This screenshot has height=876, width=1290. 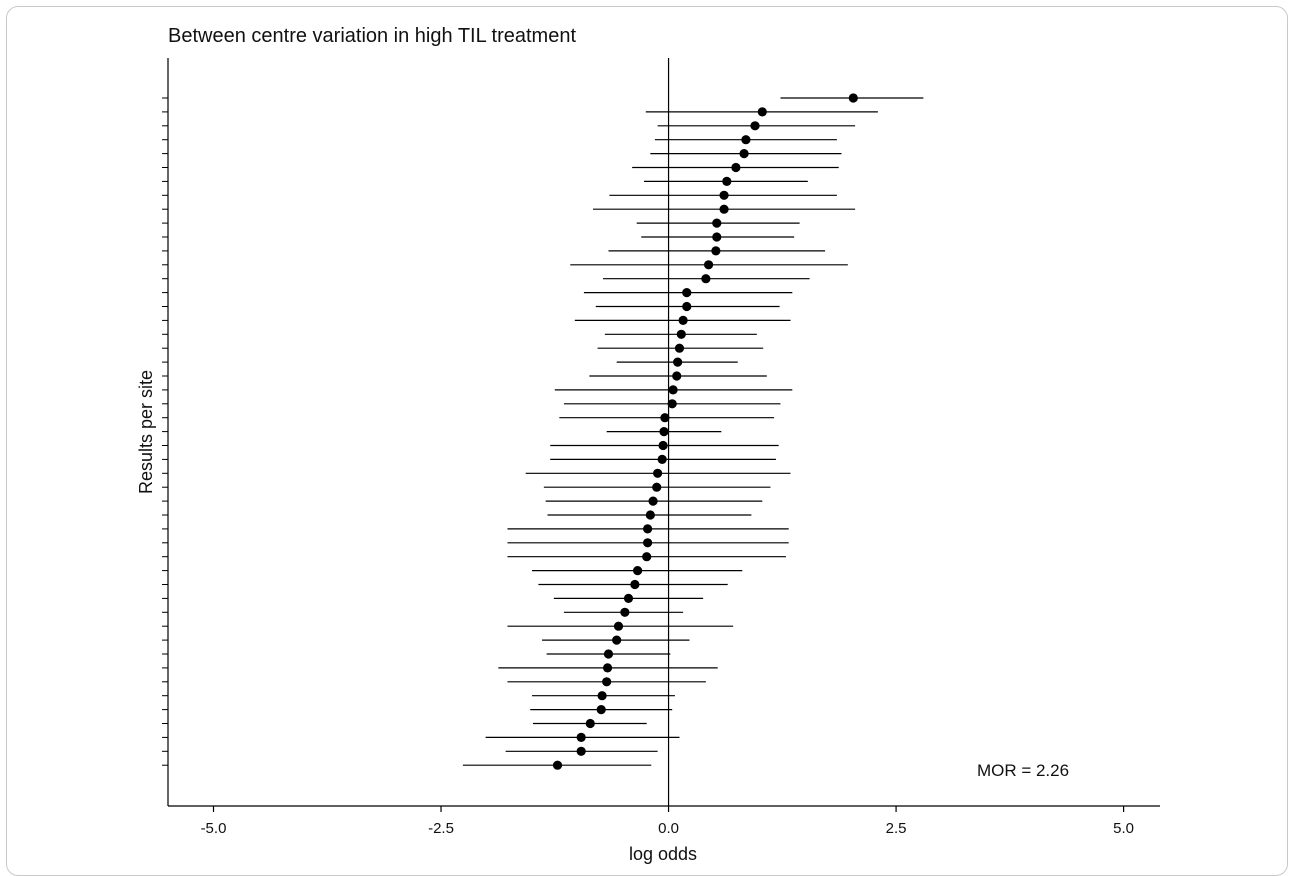 What do you see at coordinates (146, 432) in the screenshot?
I see `y-axis-label: Results per site` at bounding box center [146, 432].